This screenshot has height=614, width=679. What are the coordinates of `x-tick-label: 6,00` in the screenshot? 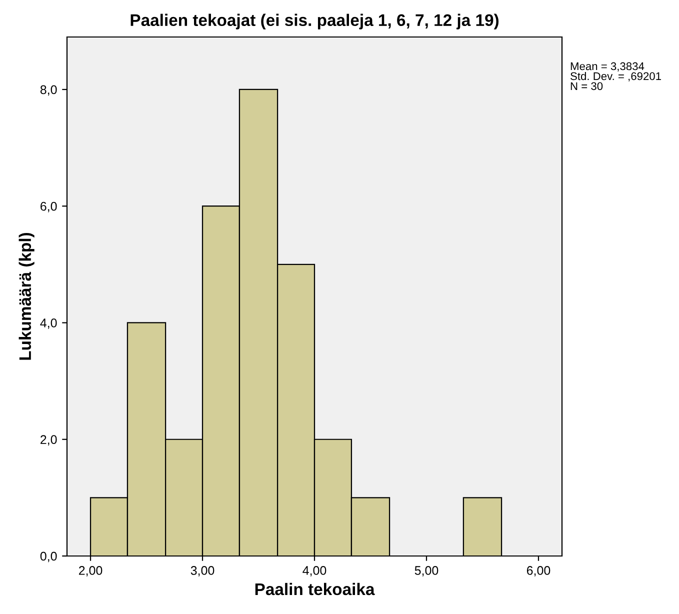 It's located at (538, 571).